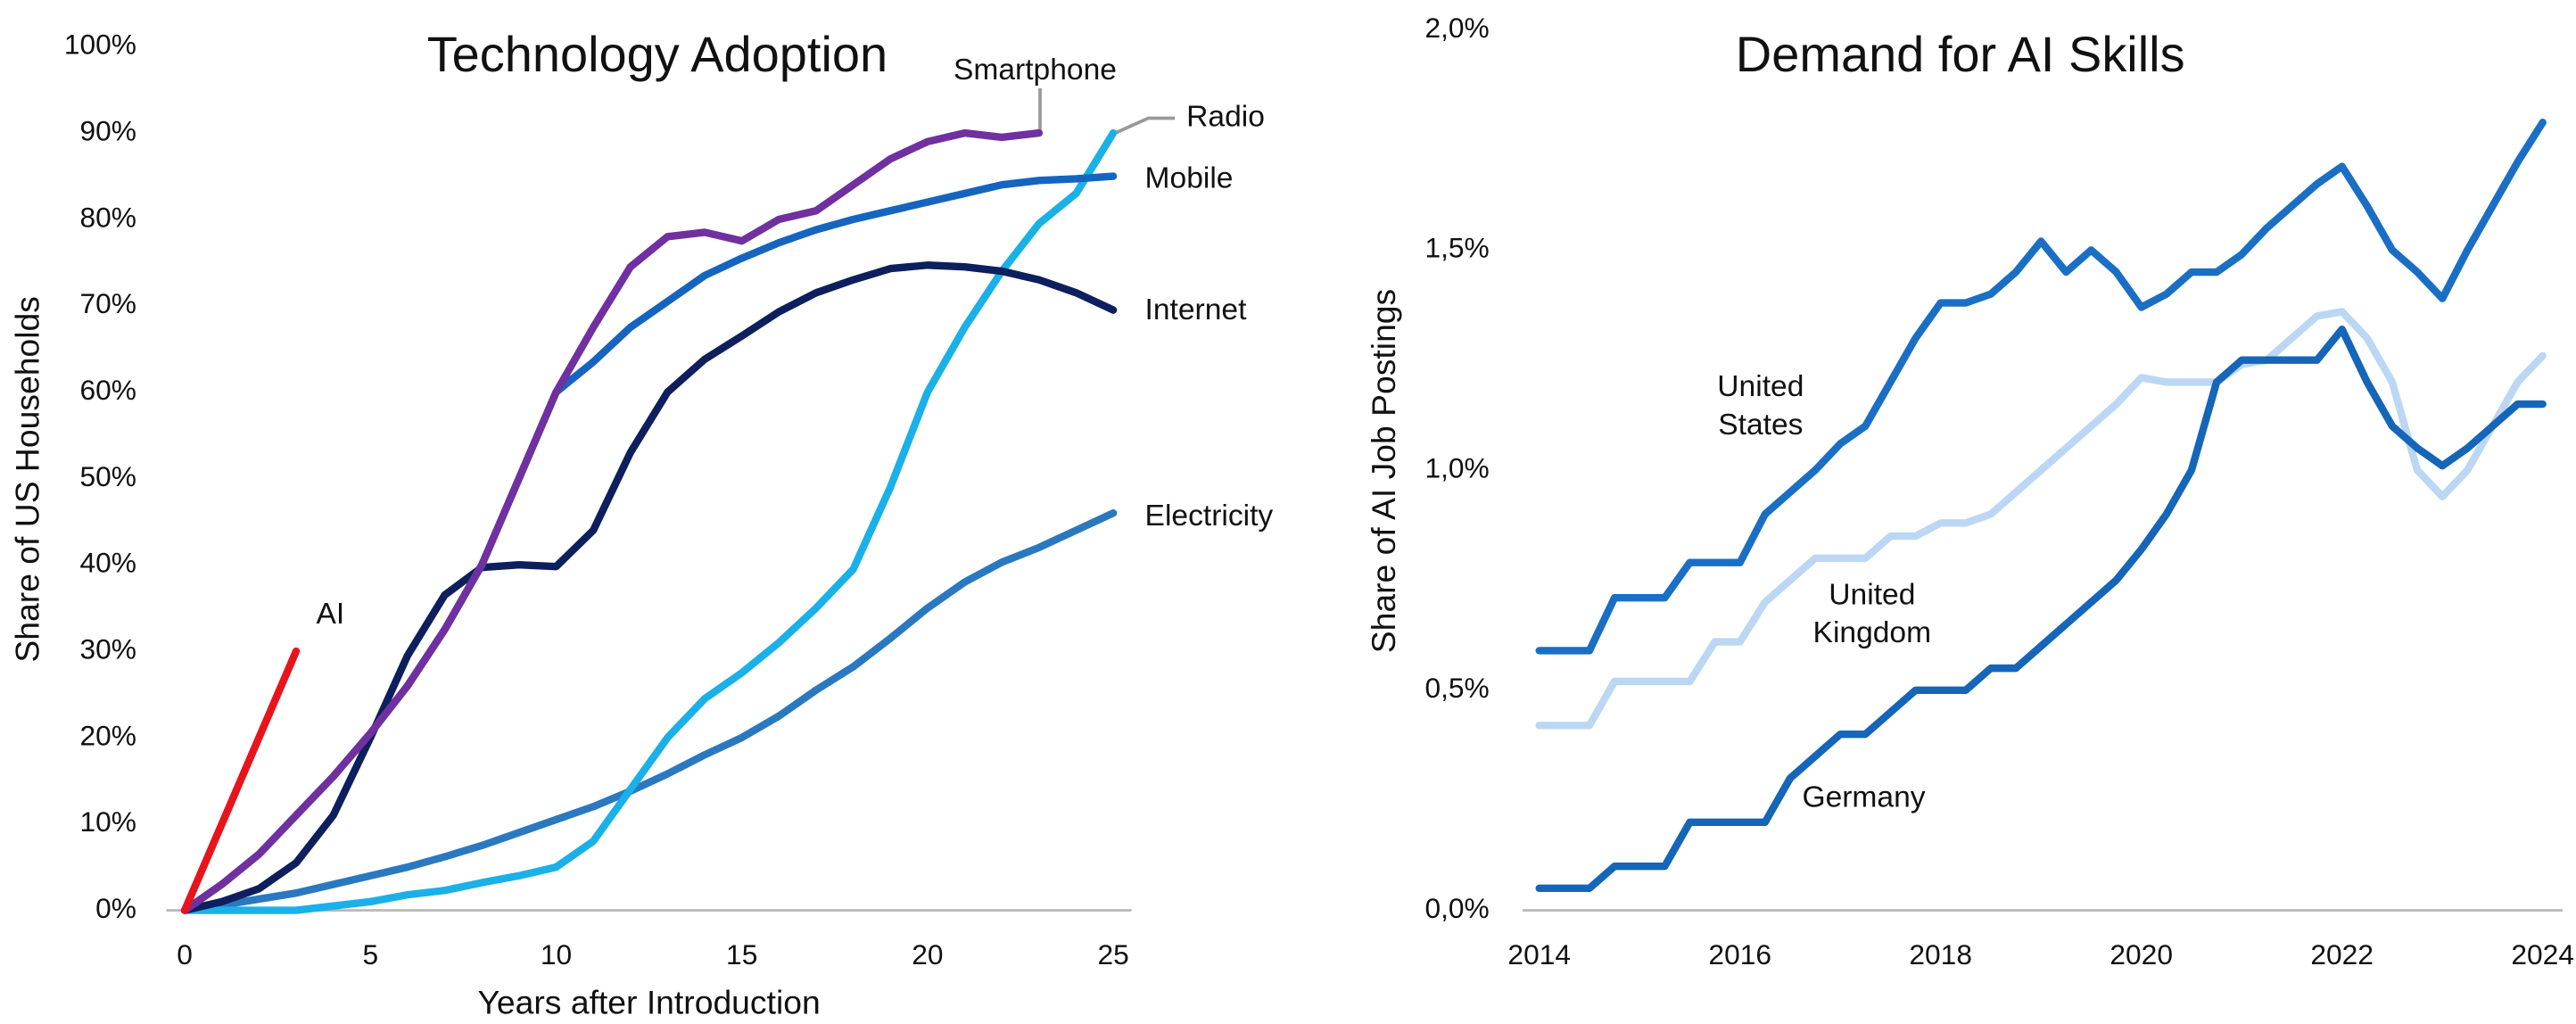 This screenshot has width=2576, height=1024. What do you see at coordinates (1456, 688) in the screenshot?
I see `y-tick-label: 0,5%` at bounding box center [1456, 688].